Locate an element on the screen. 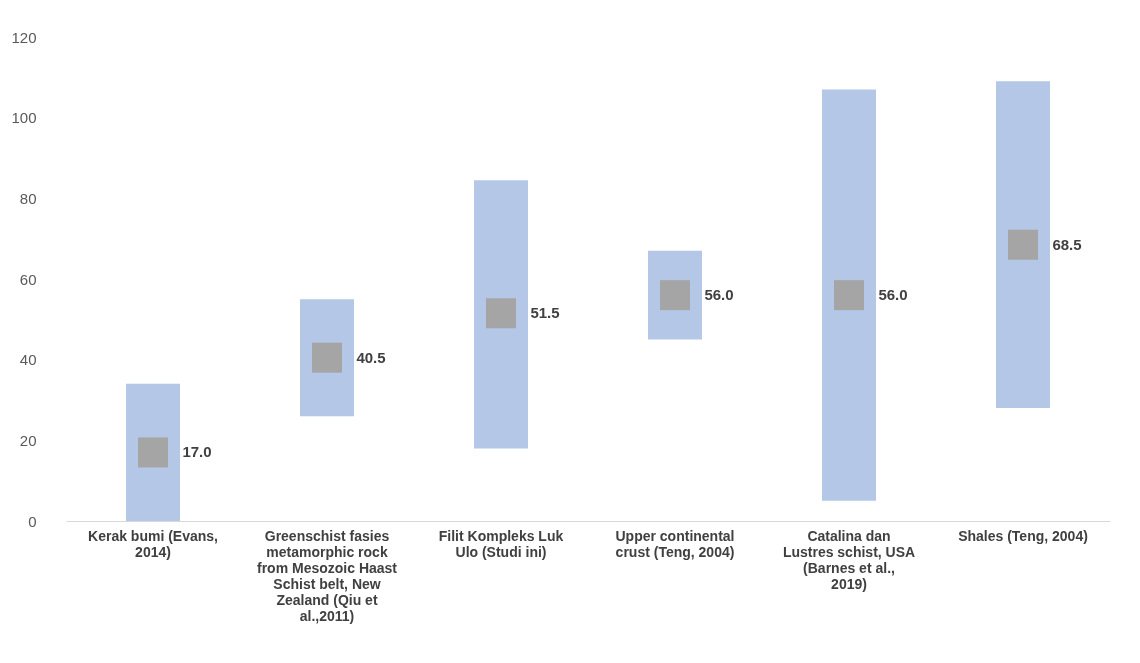 This screenshot has width=1140, height=663. x-tick-label: Filit Kompleks Luk Ulo (Studi ini) is located at coordinates (501, 543).